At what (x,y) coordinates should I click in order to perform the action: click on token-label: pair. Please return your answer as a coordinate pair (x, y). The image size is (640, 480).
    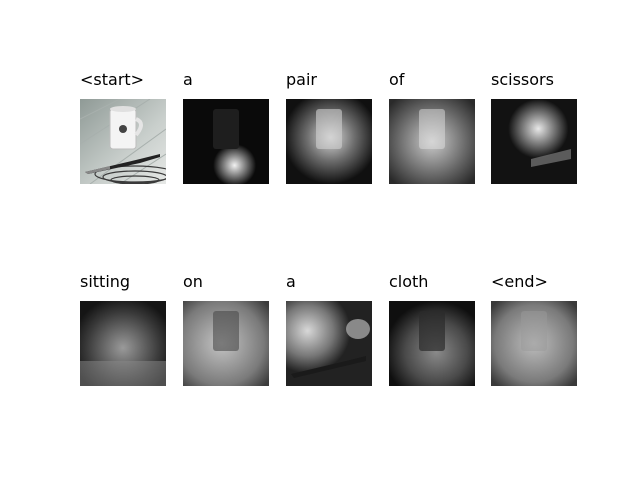
    Looking at the image, I should click on (301, 79).